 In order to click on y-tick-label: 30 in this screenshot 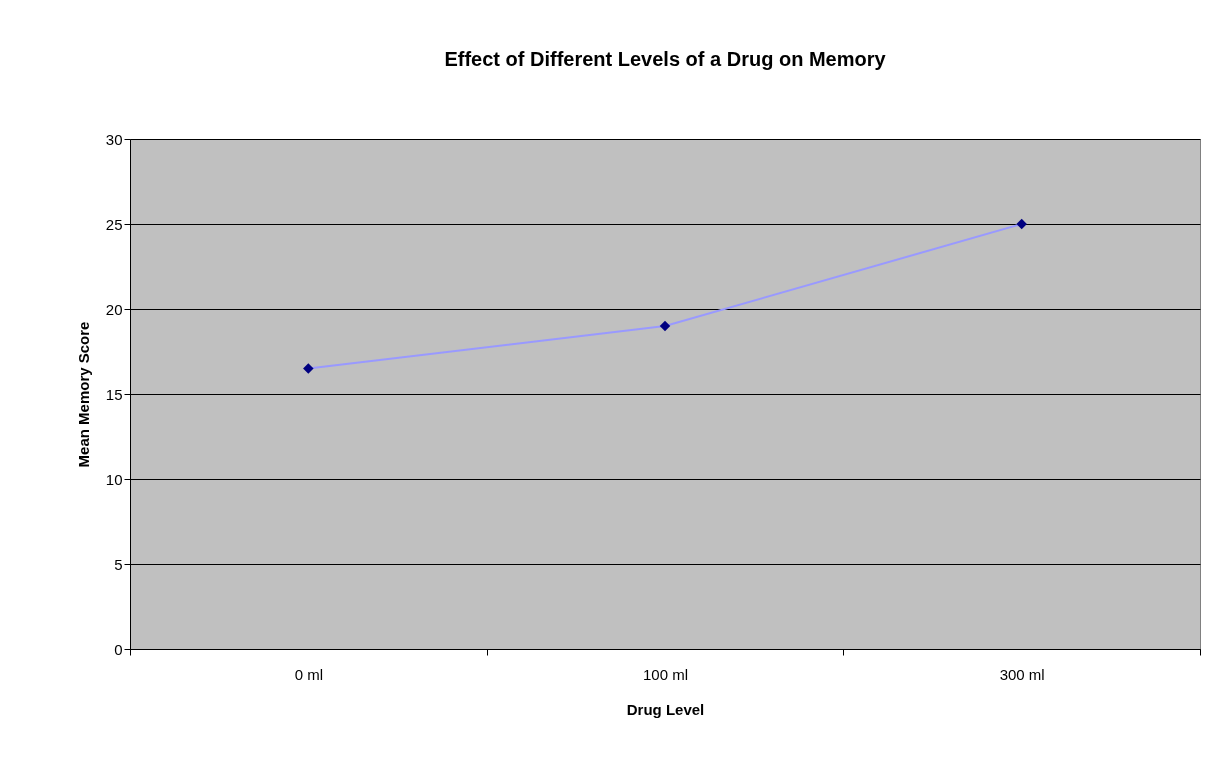, I will do `click(114, 139)`.